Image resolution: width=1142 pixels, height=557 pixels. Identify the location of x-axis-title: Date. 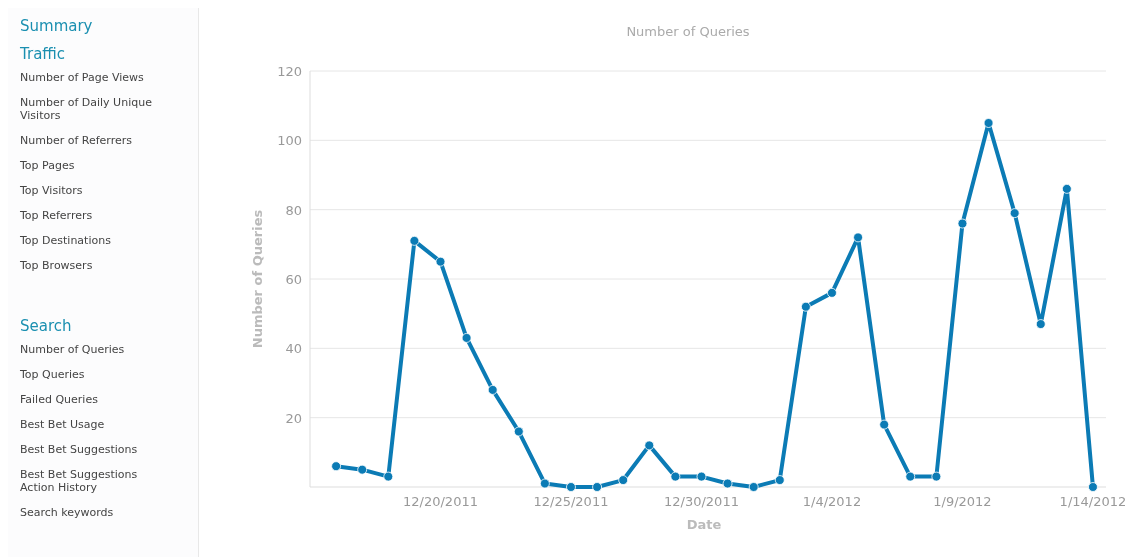
(704, 524).